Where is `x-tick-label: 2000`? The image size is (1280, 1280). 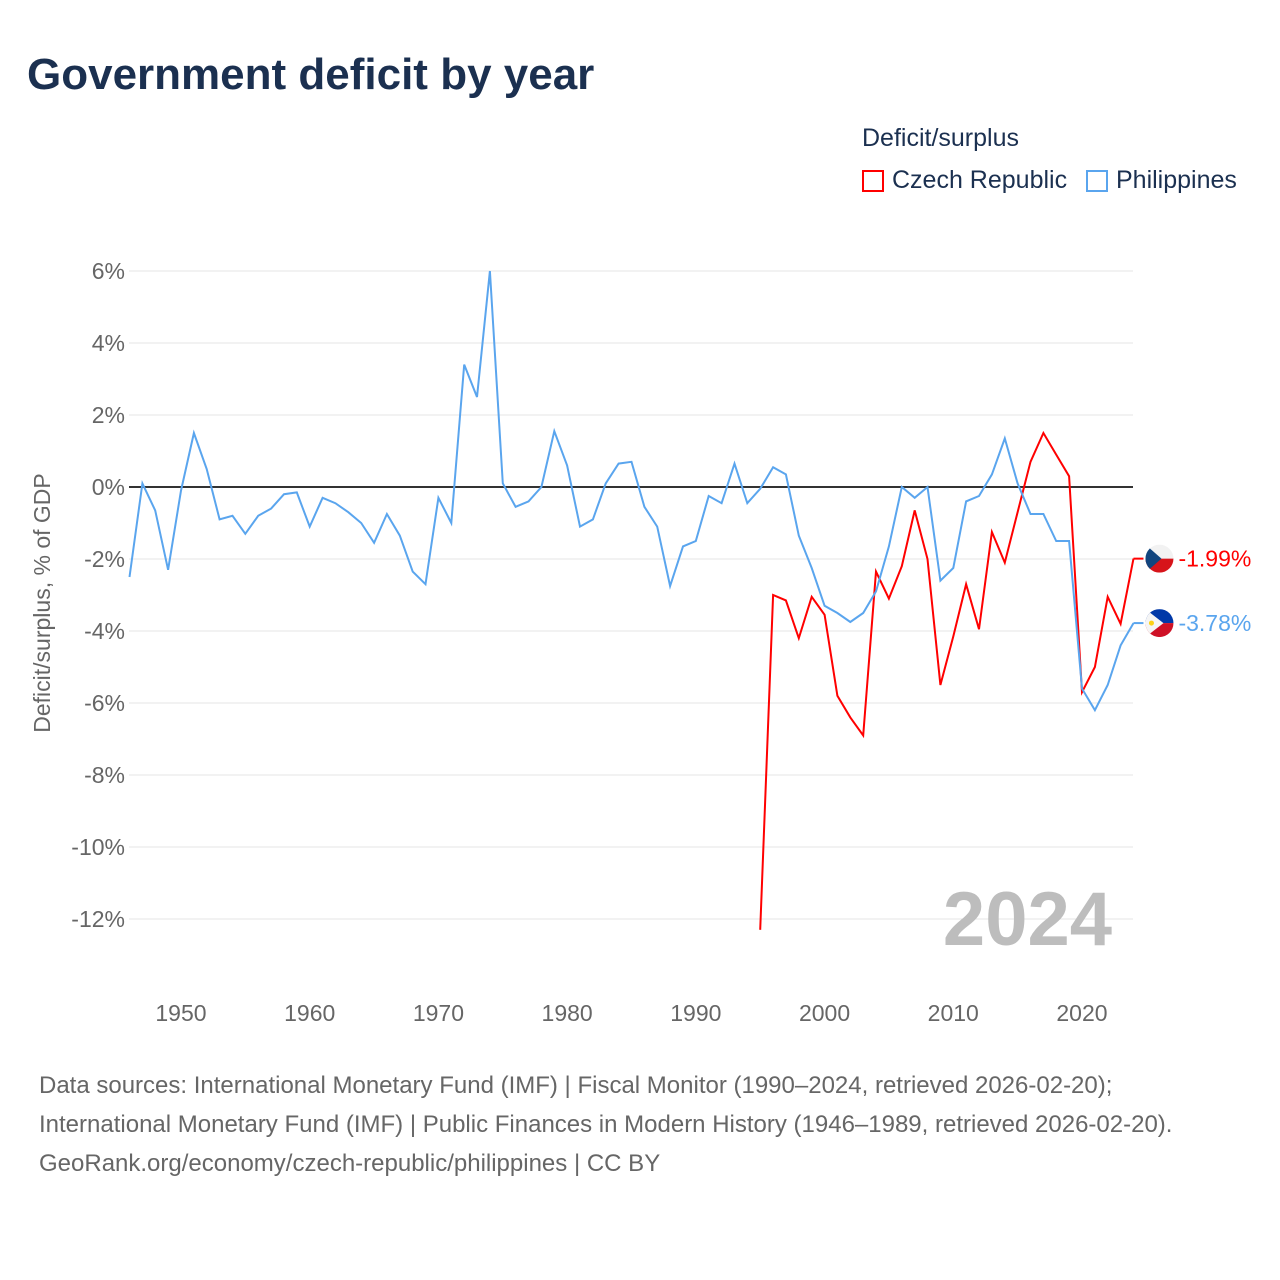
x-tick-label: 2000 is located at coordinates (824, 1013).